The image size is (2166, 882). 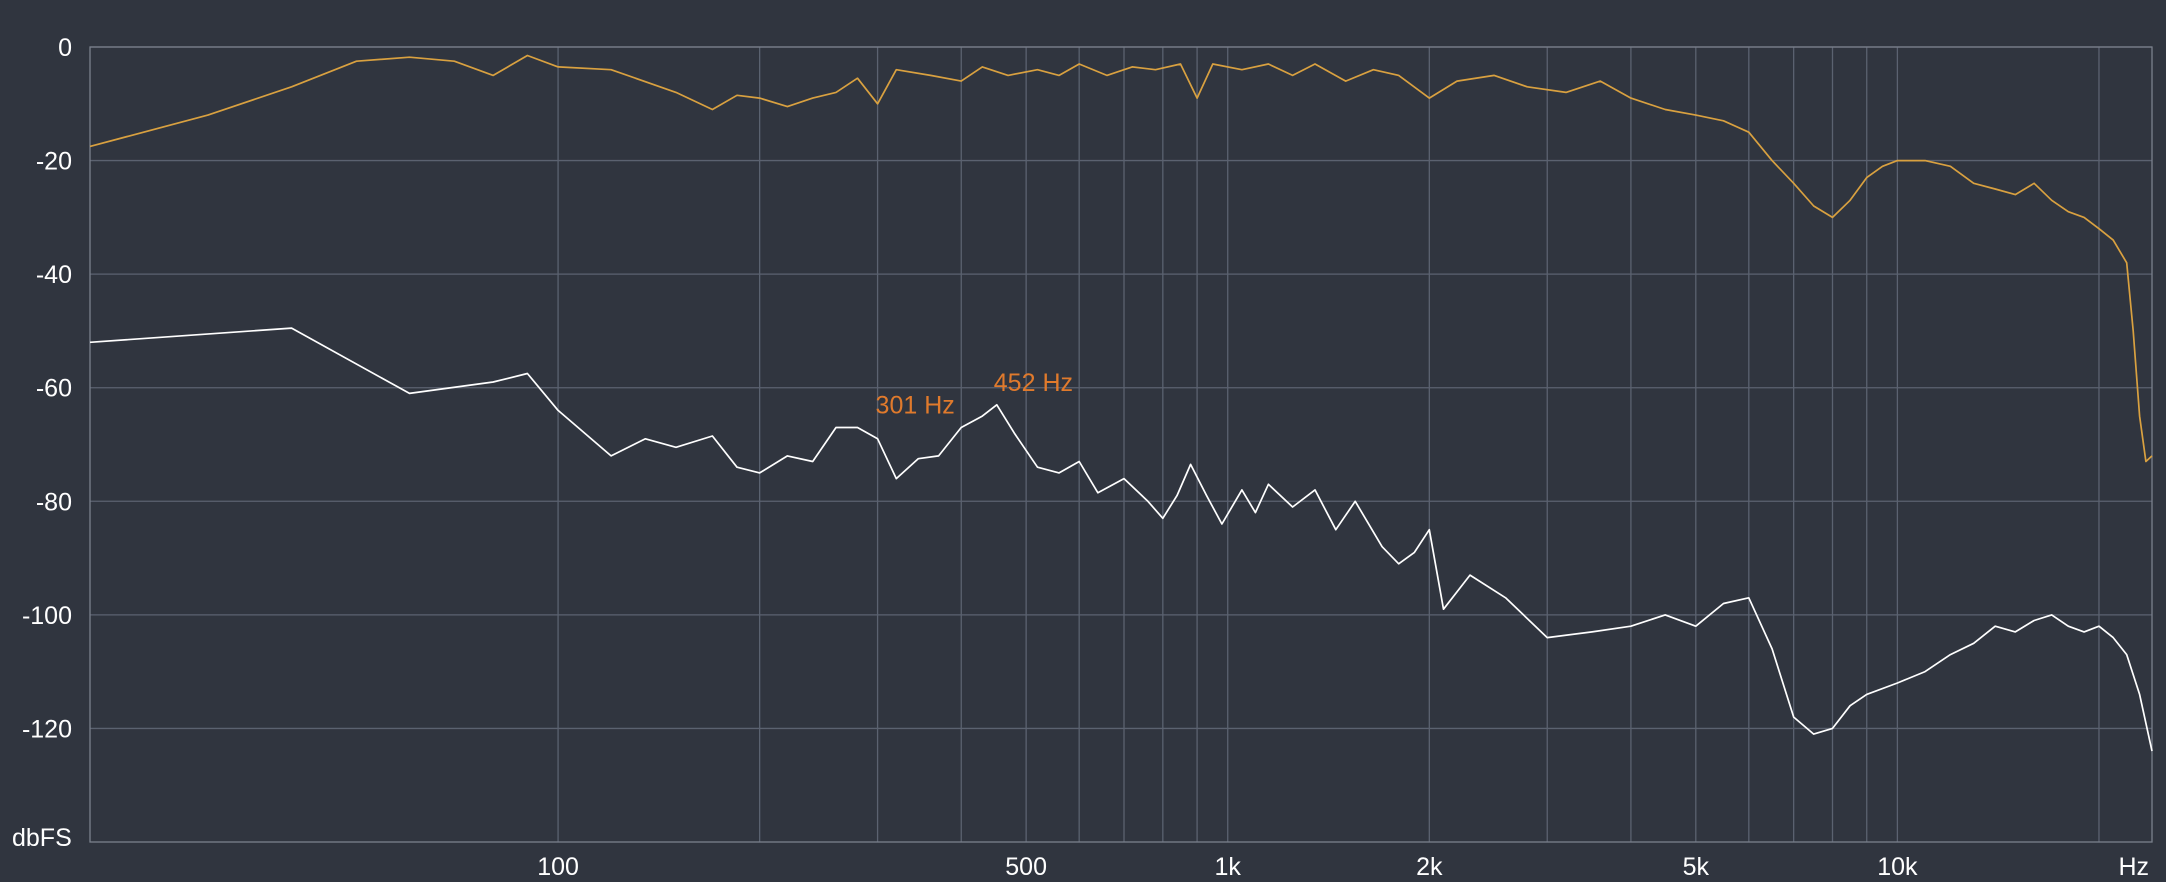 What do you see at coordinates (1026, 867) in the screenshot?
I see `x-tick-label: 500` at bounding box center [1026, 867].